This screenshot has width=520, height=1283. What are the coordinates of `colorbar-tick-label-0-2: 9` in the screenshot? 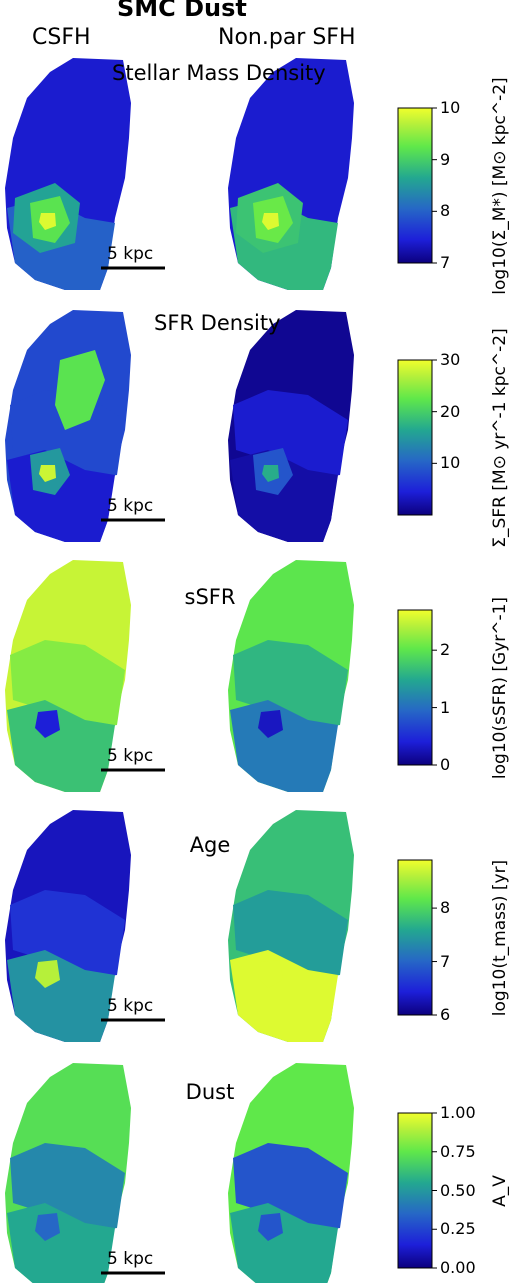 It's located at (445, 159).